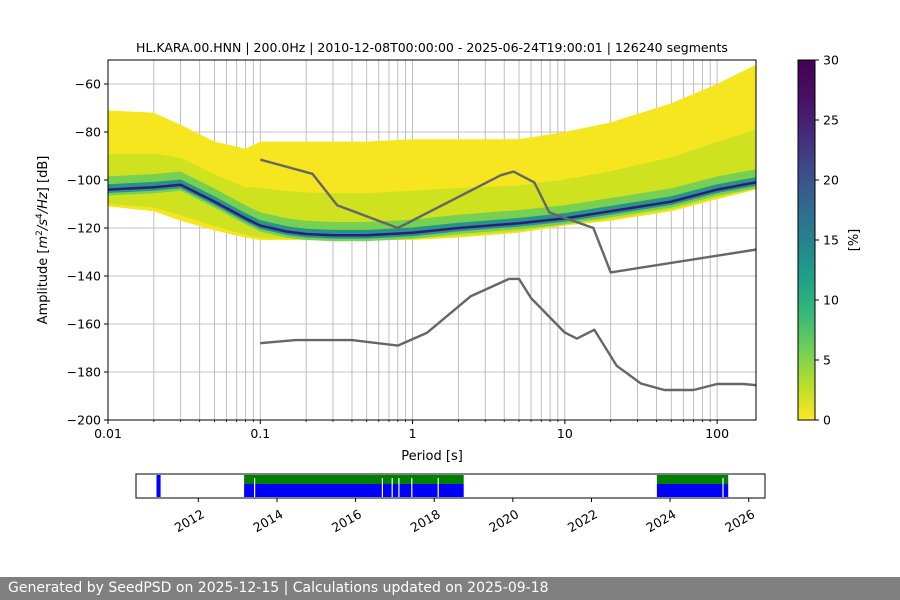  I want to click on availability-timeline: 2012 2014 2016 2018 2020 2022 2024 2026, so click(450, 504).